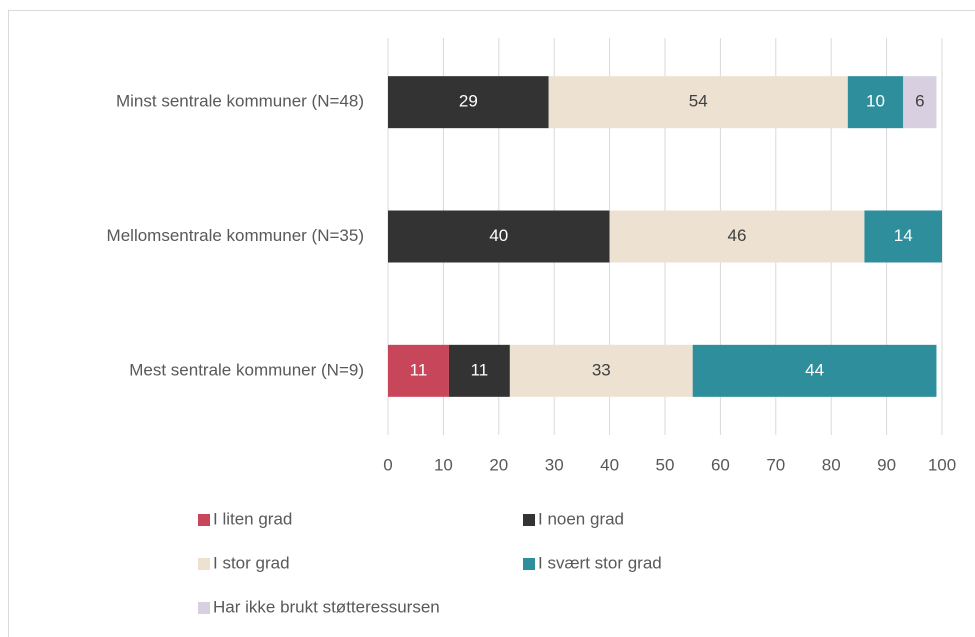  I want to click on legend-label: I svært stor grad, so click(600, 562).